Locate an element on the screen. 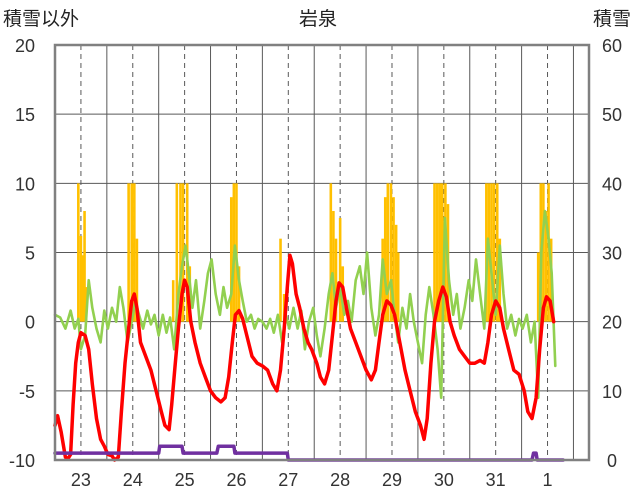 This screenshot has width=636, height=501. right-tick-label: 60 is located at coordinates (612, 46).